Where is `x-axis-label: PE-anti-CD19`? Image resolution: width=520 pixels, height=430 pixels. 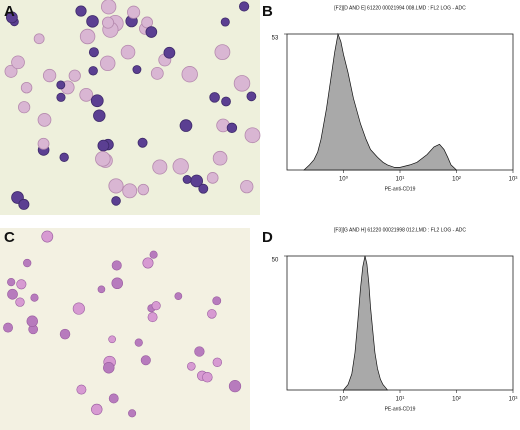 x-axis-label: PE-anti-CD19 is located at coordinates (400, 189).